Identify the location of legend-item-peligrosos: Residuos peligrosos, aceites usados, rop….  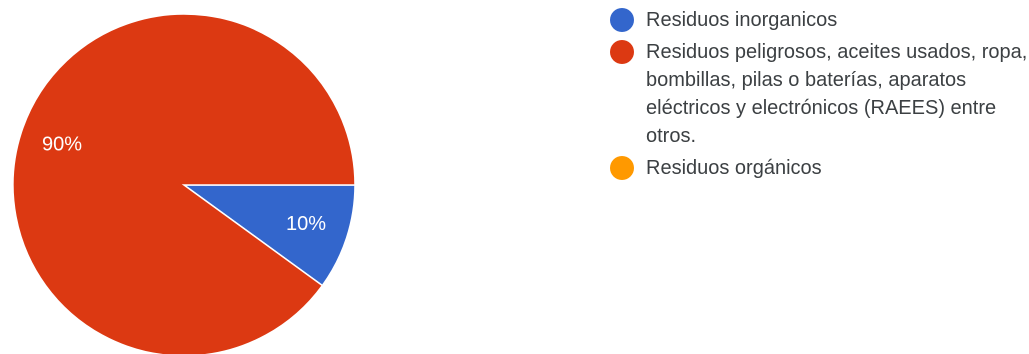
(819, 94).